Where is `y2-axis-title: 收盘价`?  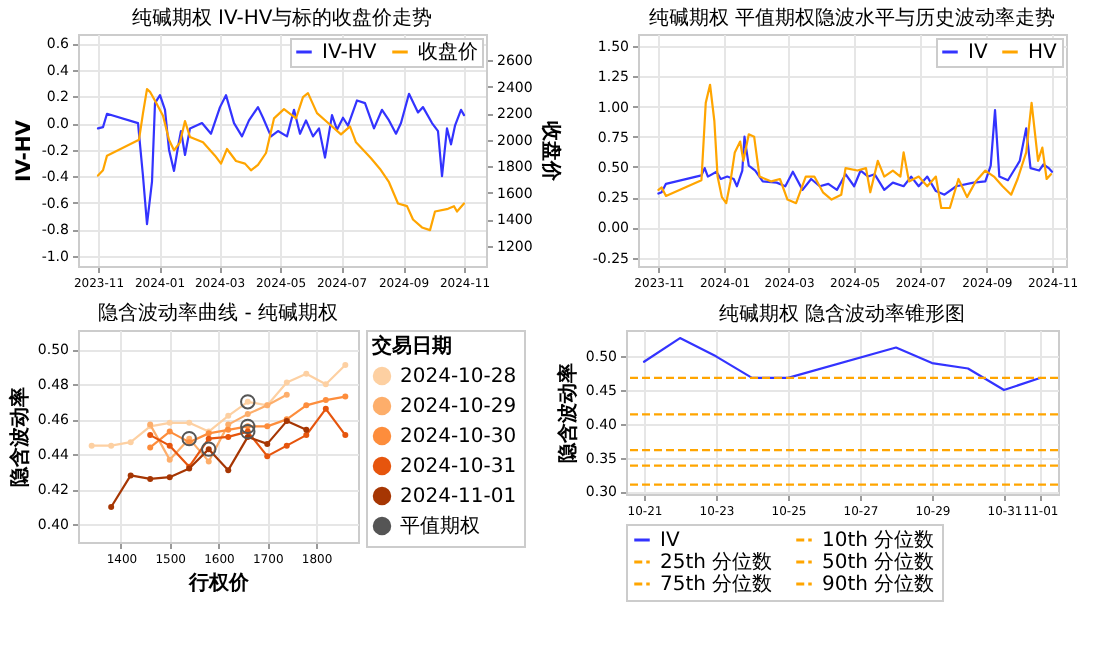
y2-axis-title: 收盘价 is located at coordinates (550, 152).